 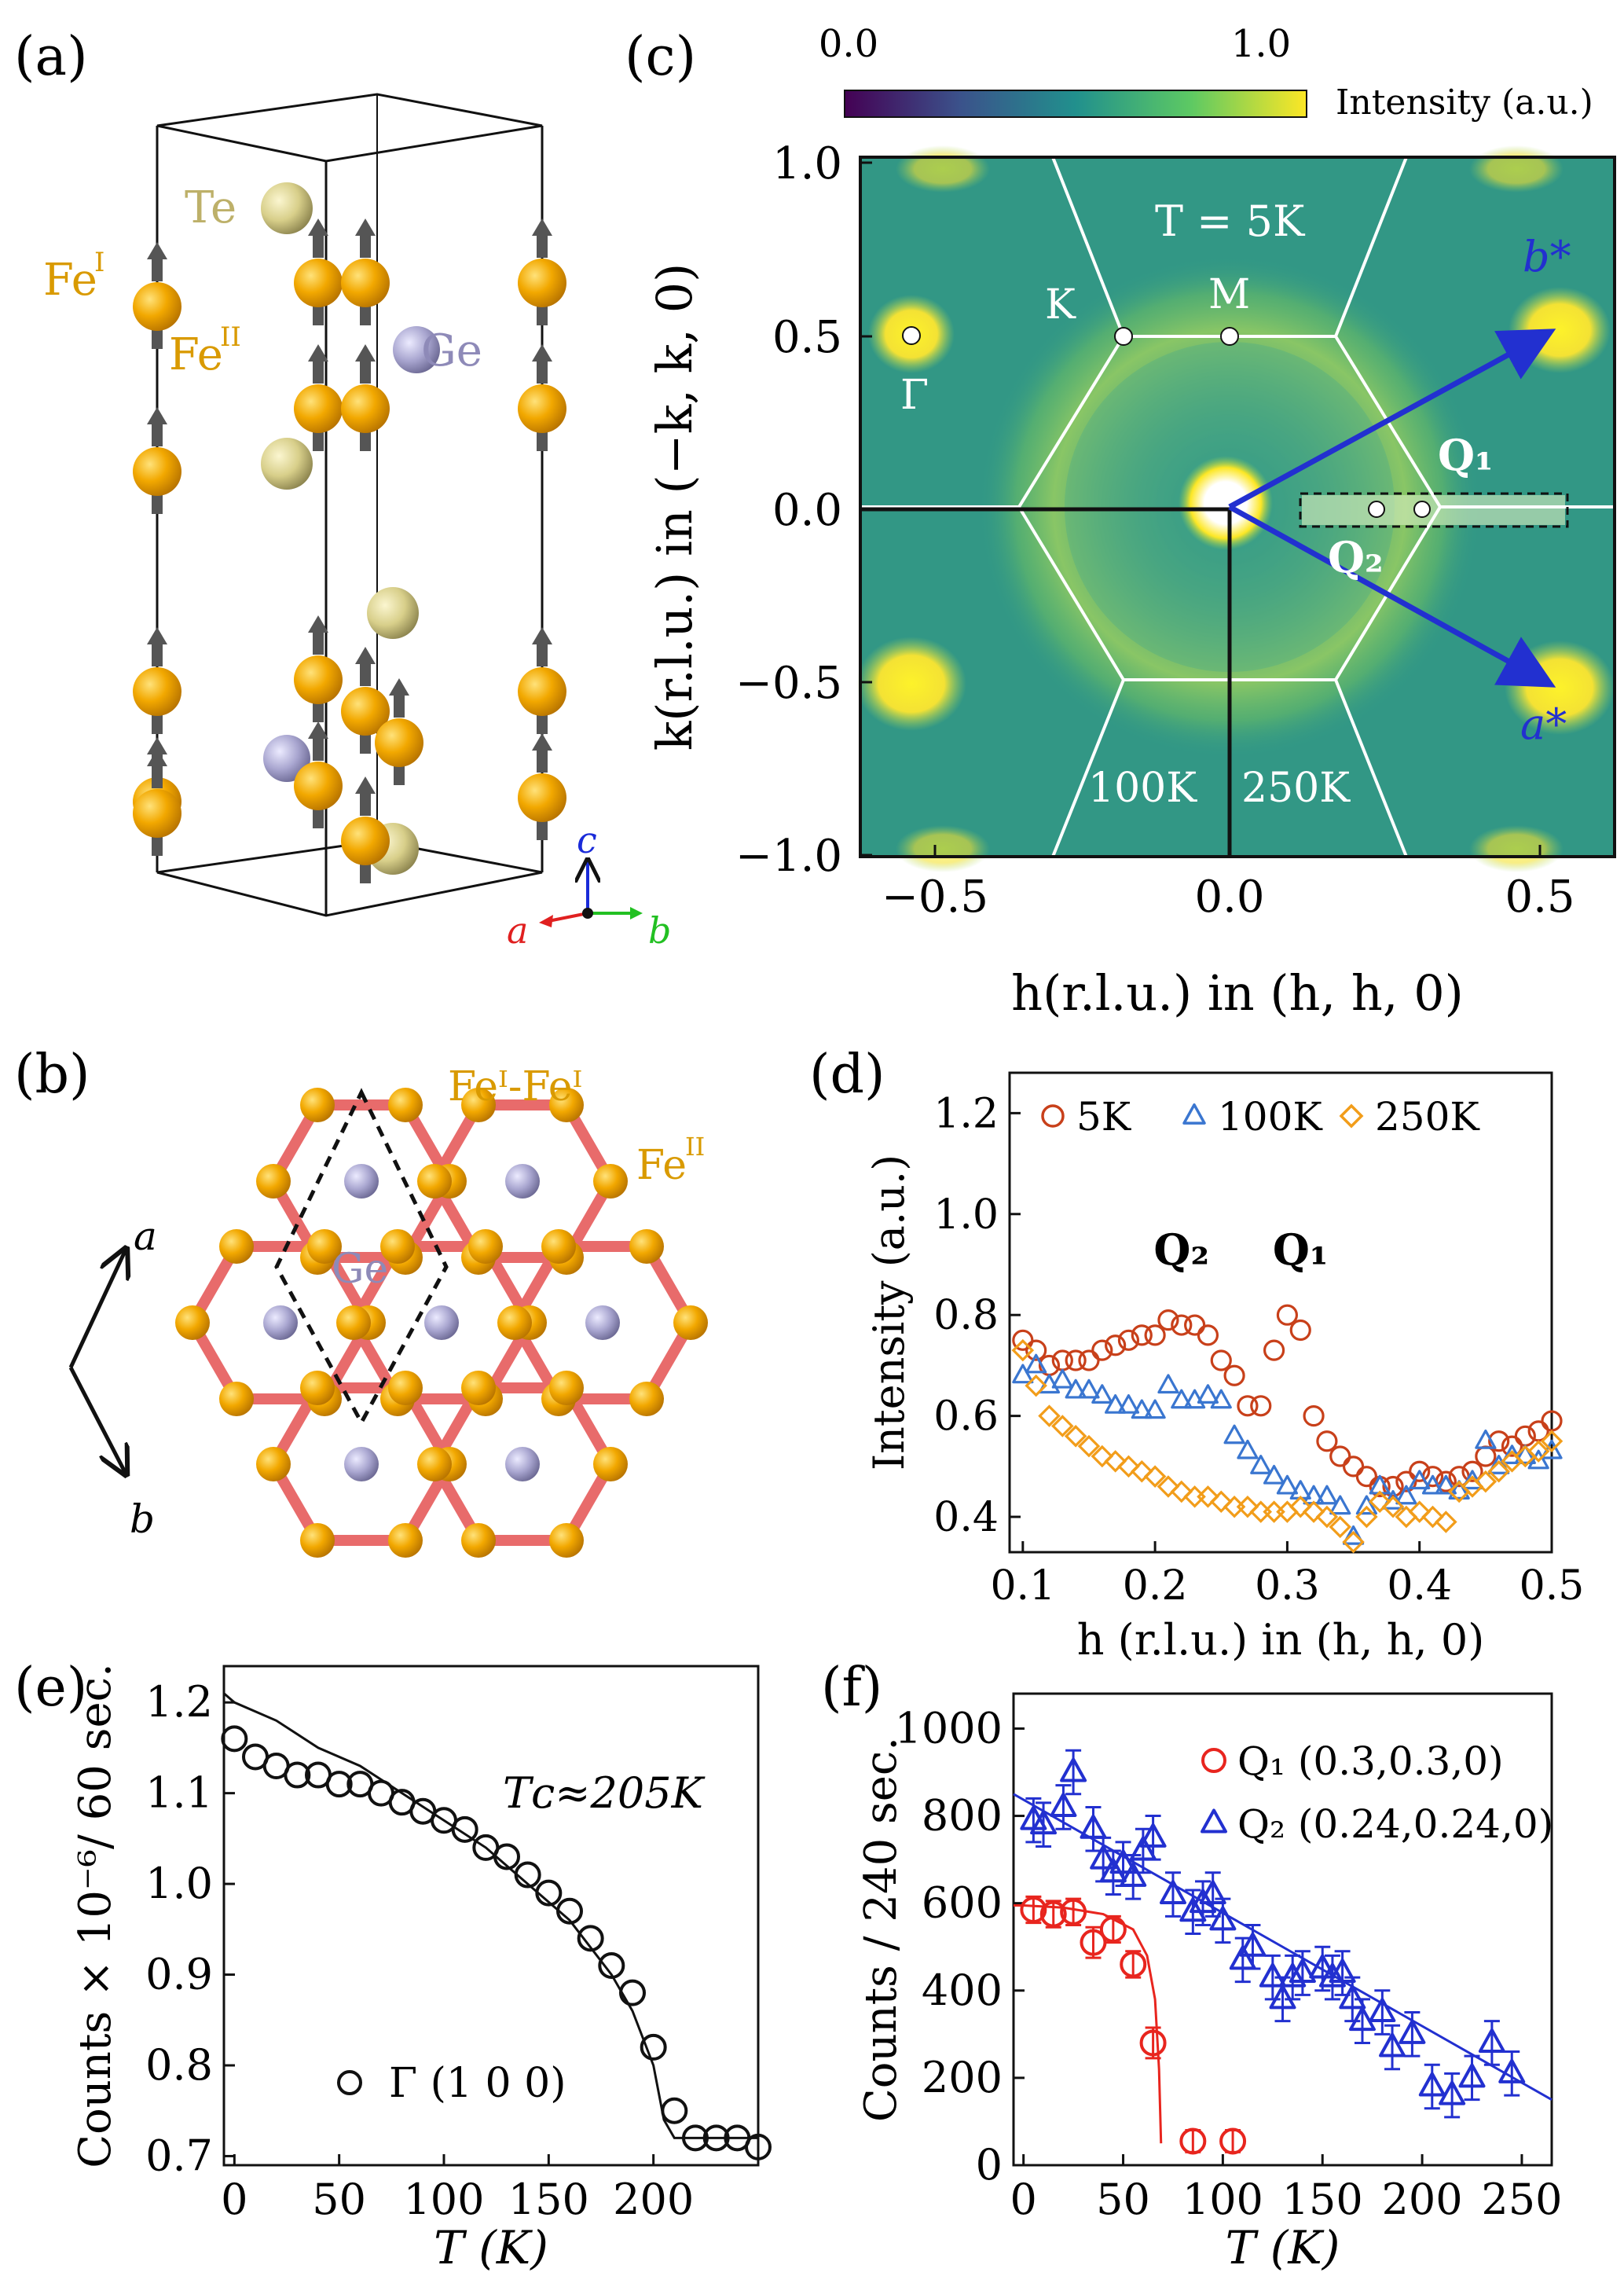 What do you see at coordinates (1352, 1116) in the screenshot?
I see `legend-marker` at bounding box center [1352, 1116].